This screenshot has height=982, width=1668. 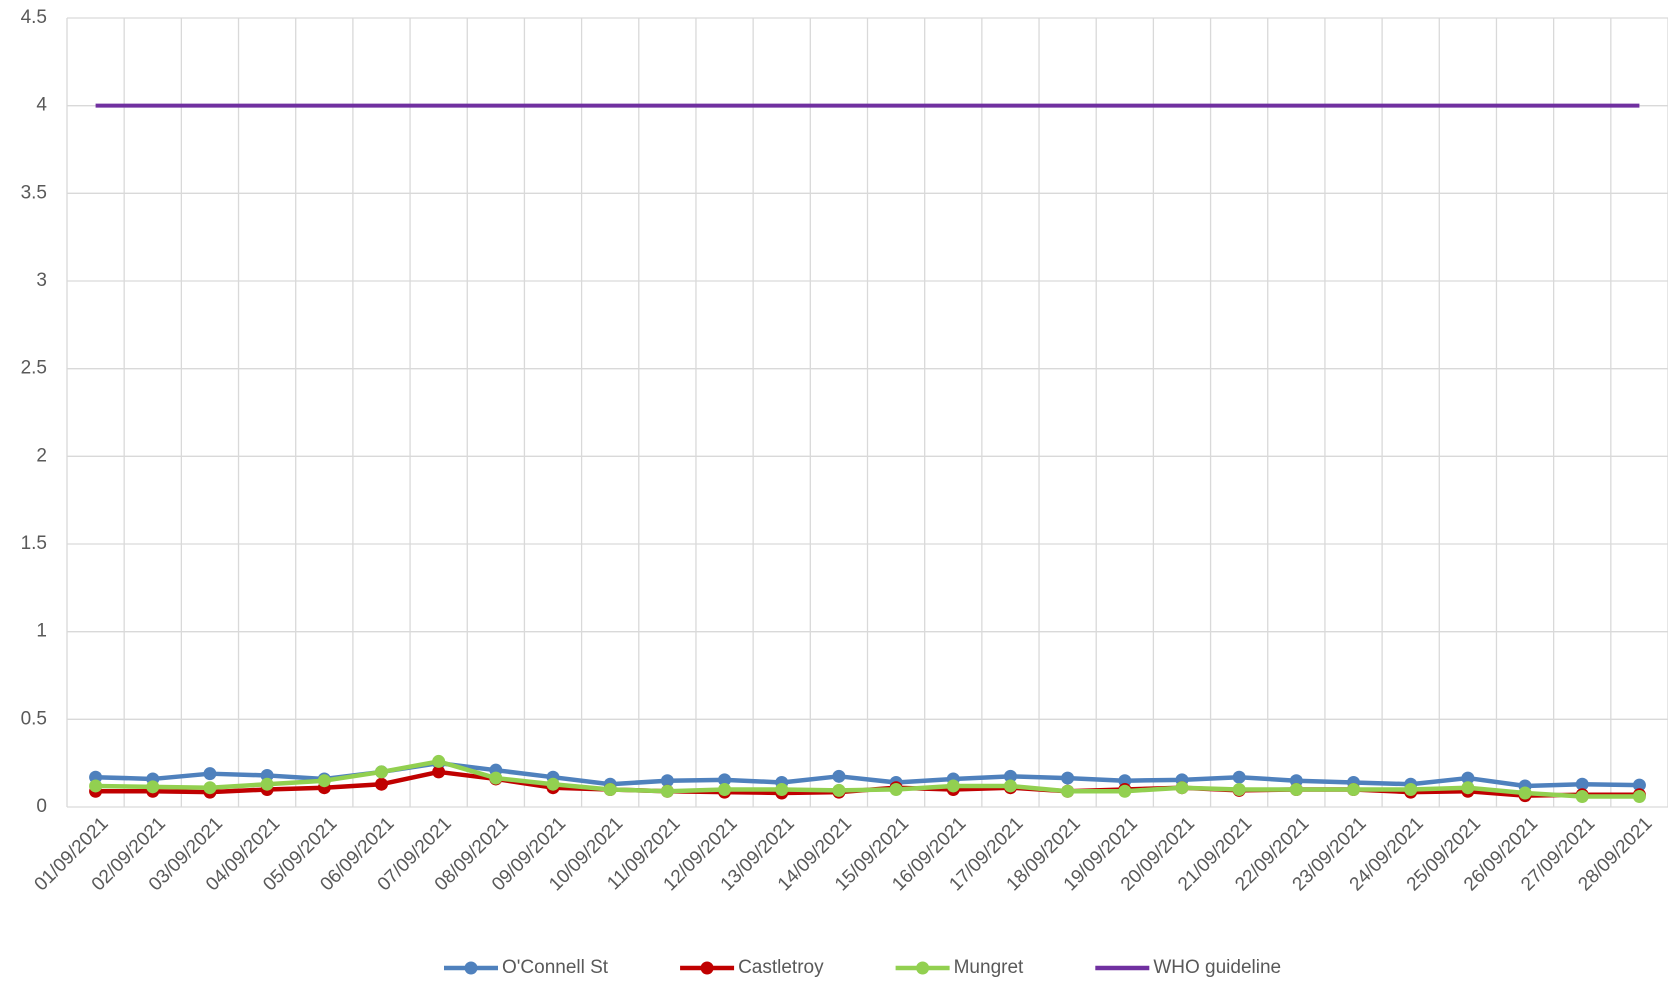 What do you see at coordinates (41, 280) in the screenshot?
I see `y-tick-label: 3` at bounding box center [41, 280].